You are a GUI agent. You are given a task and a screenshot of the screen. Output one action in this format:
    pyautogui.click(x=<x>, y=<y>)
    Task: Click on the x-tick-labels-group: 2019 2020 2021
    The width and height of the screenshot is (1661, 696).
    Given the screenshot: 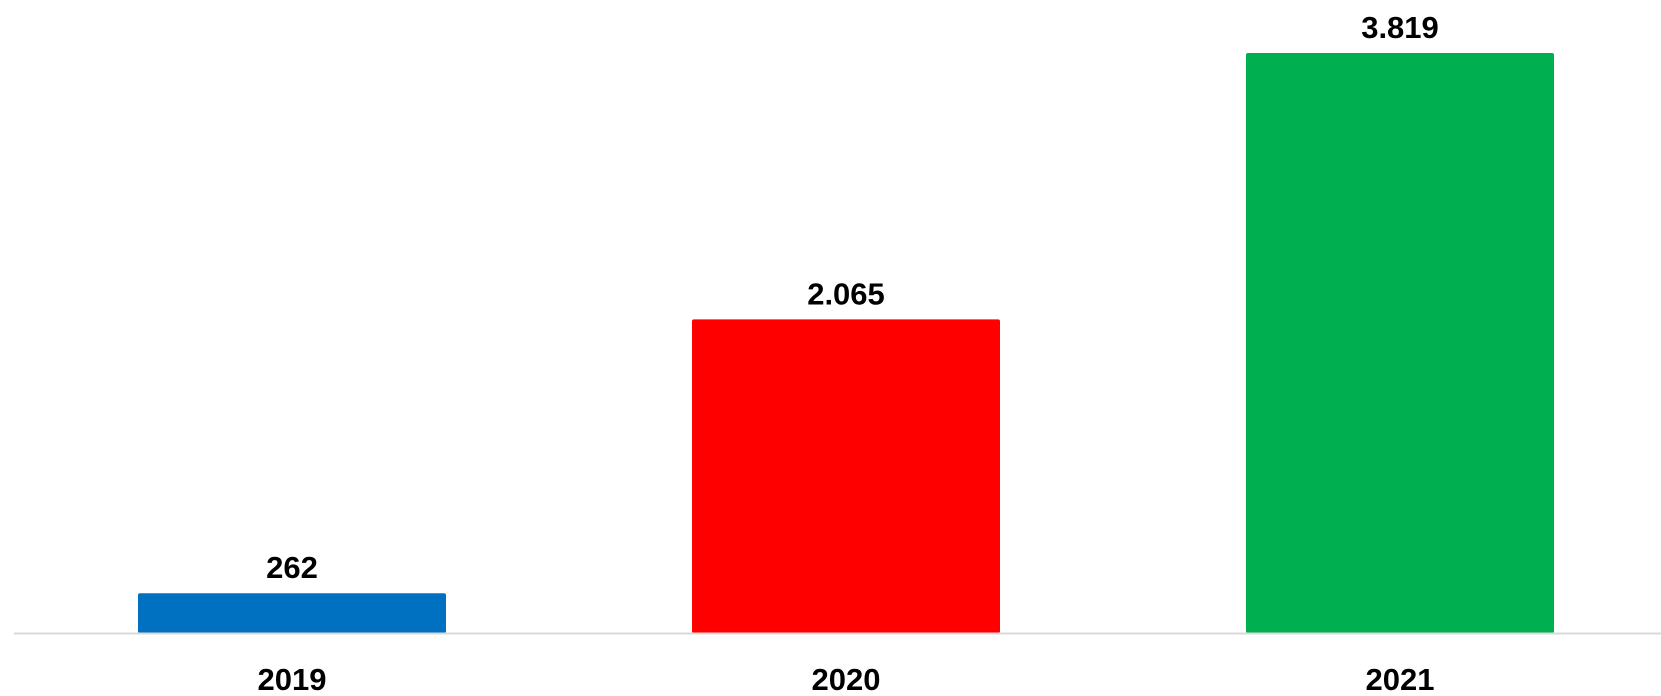 What is the action you would take?
    pyautogui.click(x=846, y=679)
    